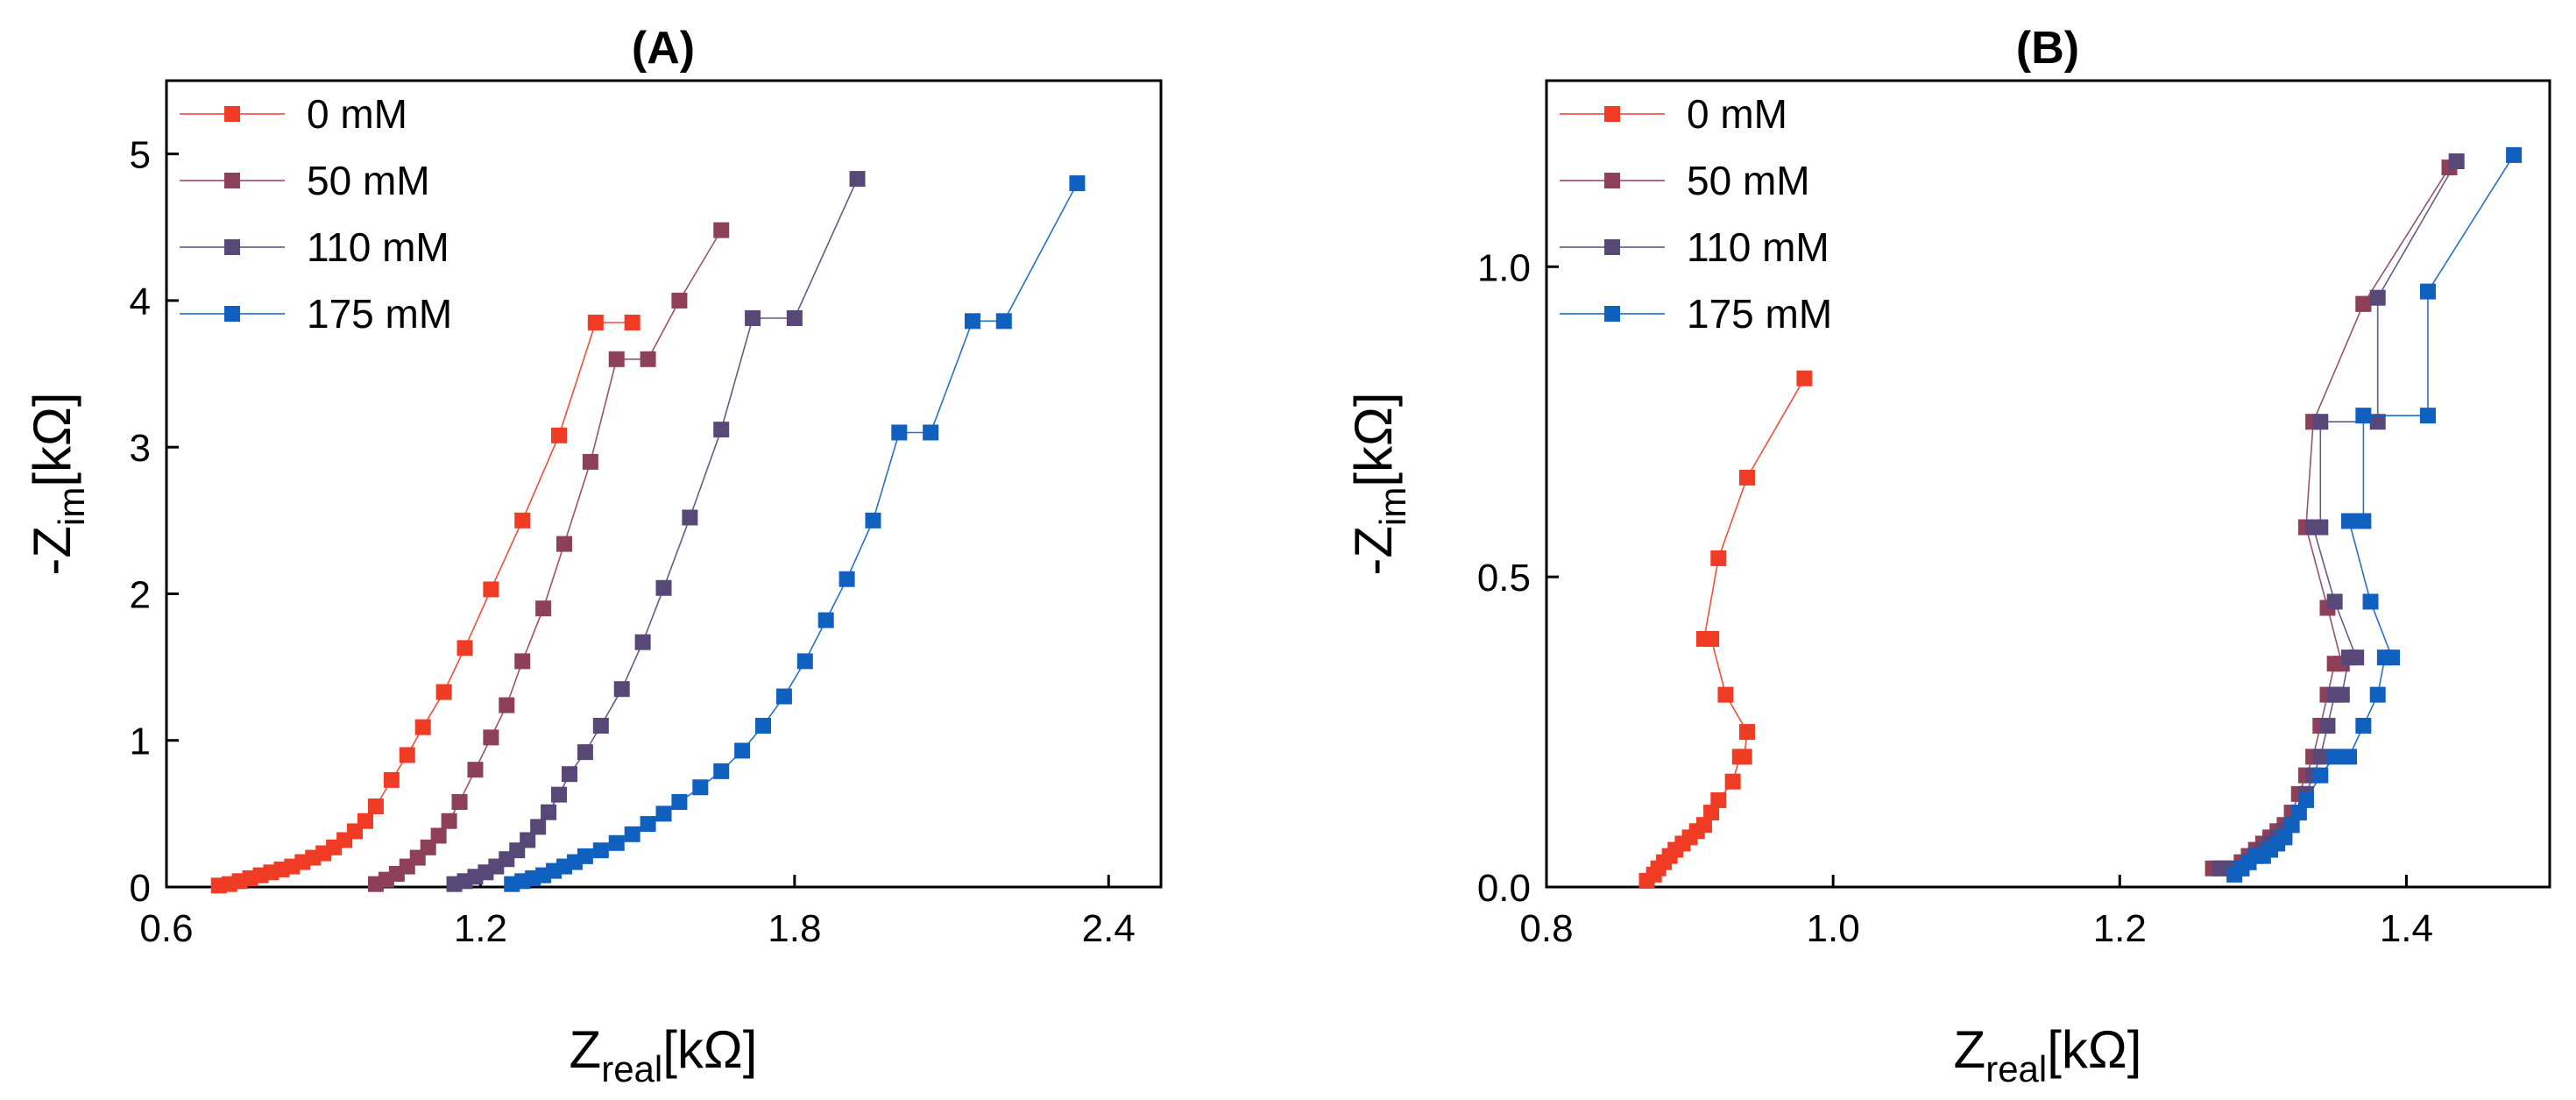 The image size is (2576, 1100). I want to click on panel-a-series-0-mm, so click(425, 604).